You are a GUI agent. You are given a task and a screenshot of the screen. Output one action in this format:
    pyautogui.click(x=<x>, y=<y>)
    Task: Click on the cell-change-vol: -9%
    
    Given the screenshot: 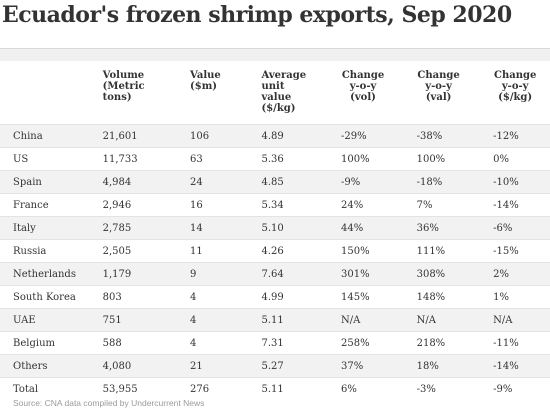 What is the action you would take?
    pyautogui.click(x=379, y=182)
    